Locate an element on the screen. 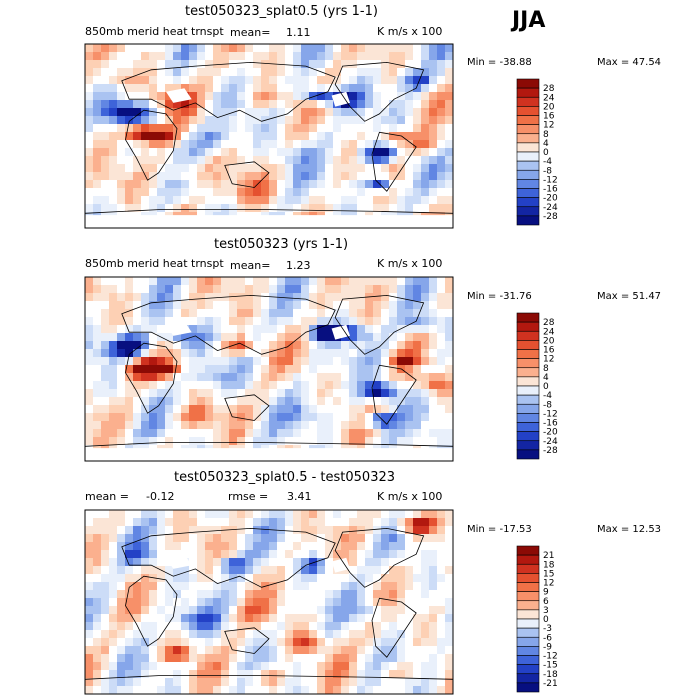 The width and height of the screenshot is (700, 700). coastline is located at coordinates (269, 684).